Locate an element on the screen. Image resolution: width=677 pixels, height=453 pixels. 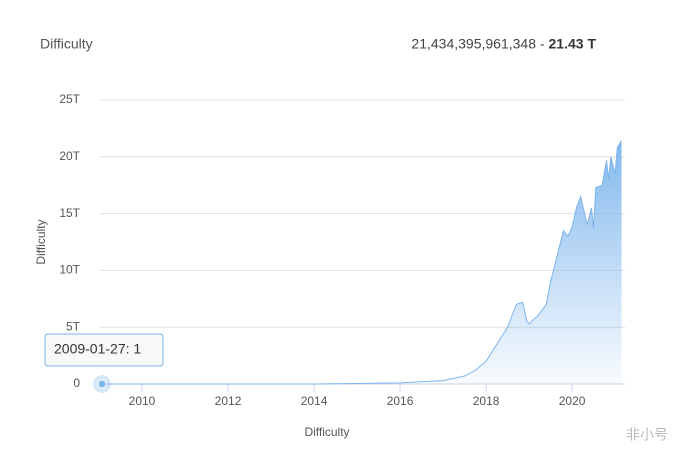
y-tick-label: 20T is located at coordinates (69, 156).